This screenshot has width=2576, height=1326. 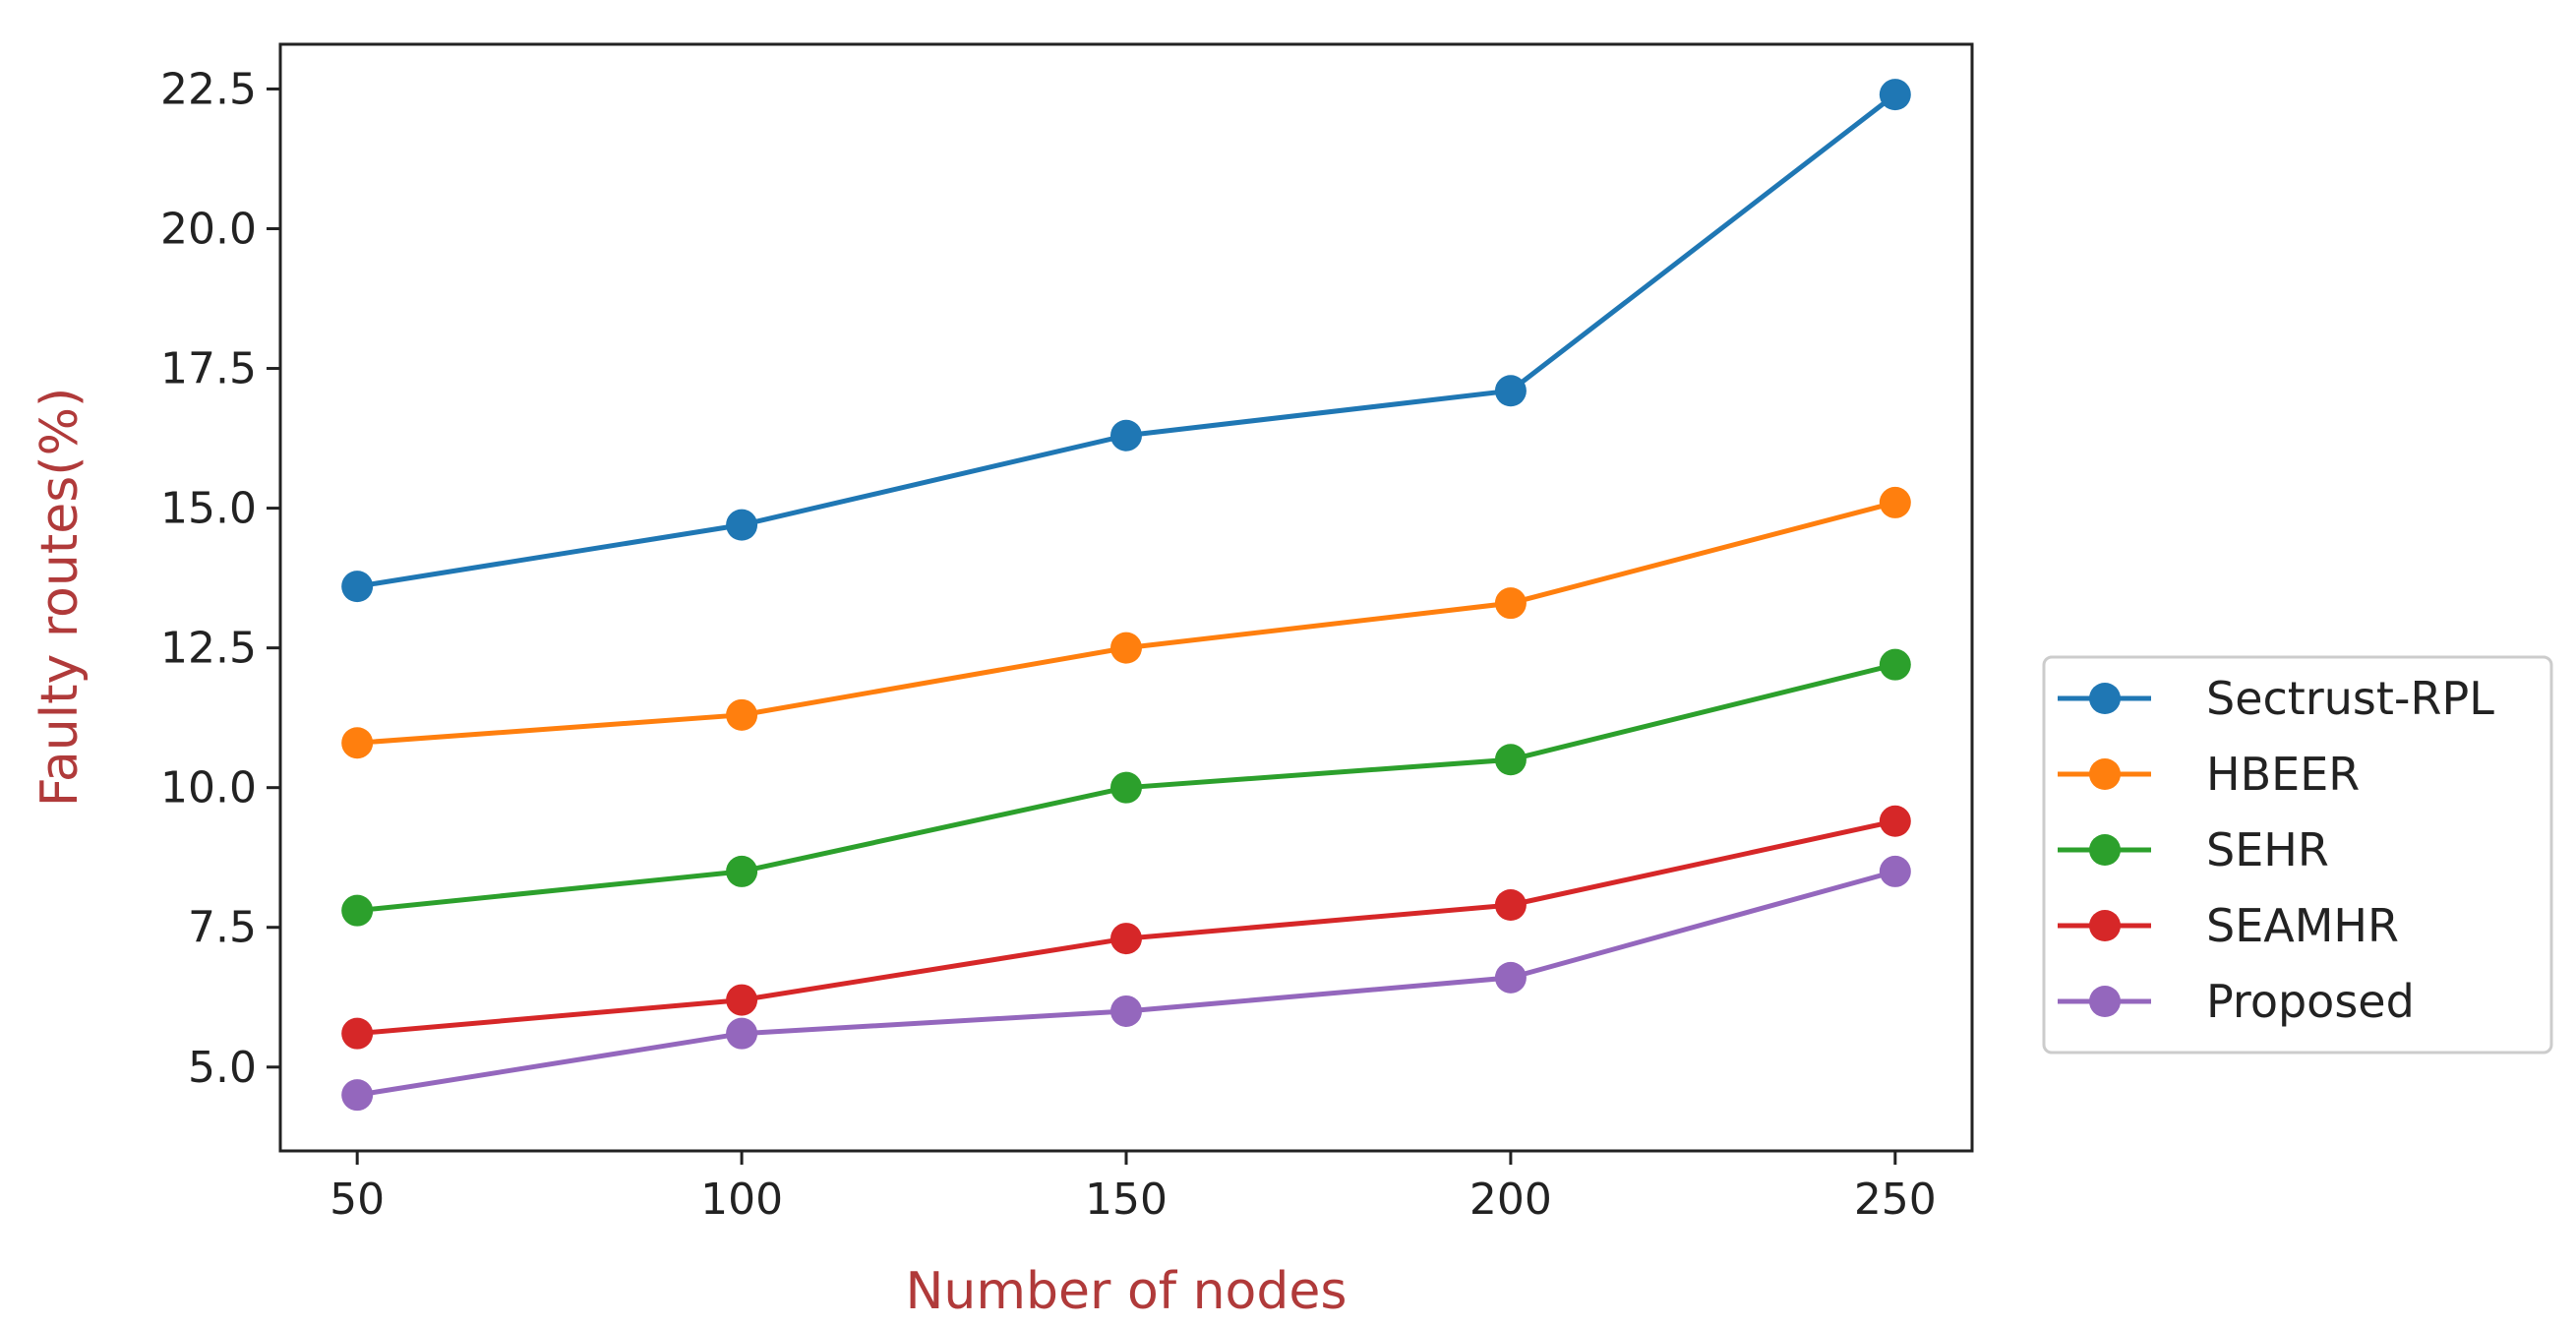 What do you see at coordinates (2303, 925) in the screenshot?
I see `legend-label: SEAMHR` at bounding box center [2303, 925].